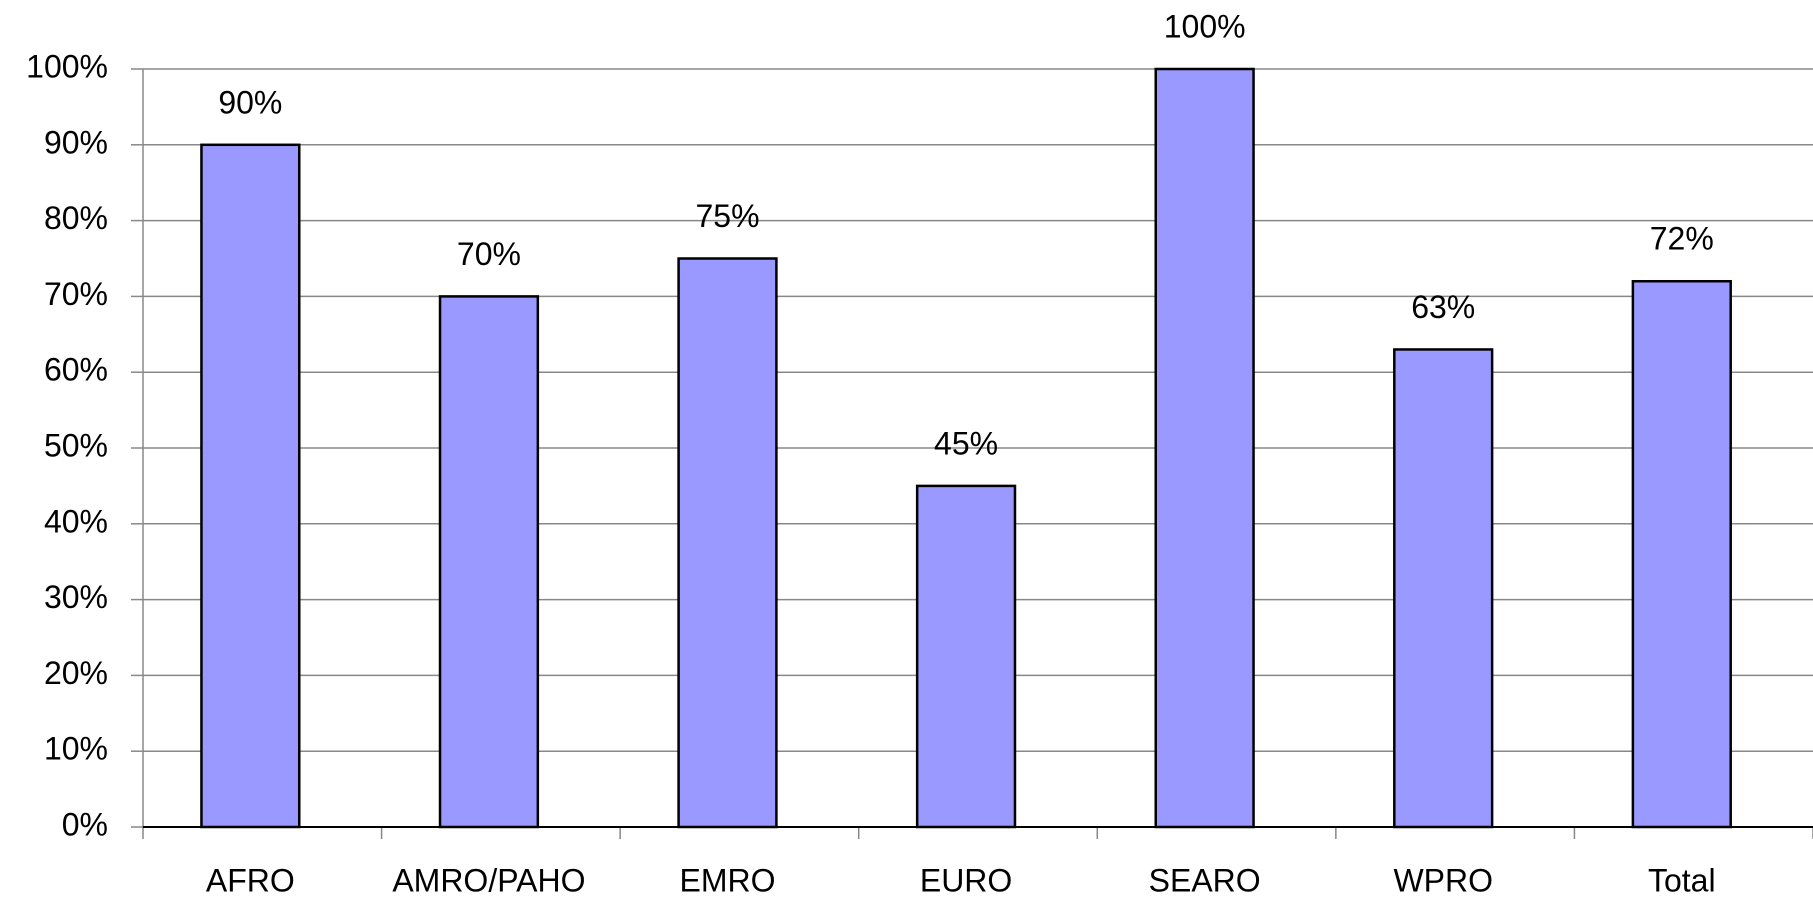 This screenshot has height=899, width=1813. Describe the element at coordinates (76, 597) in the screenshot. I see `y-tick-label: 30%` at that location.